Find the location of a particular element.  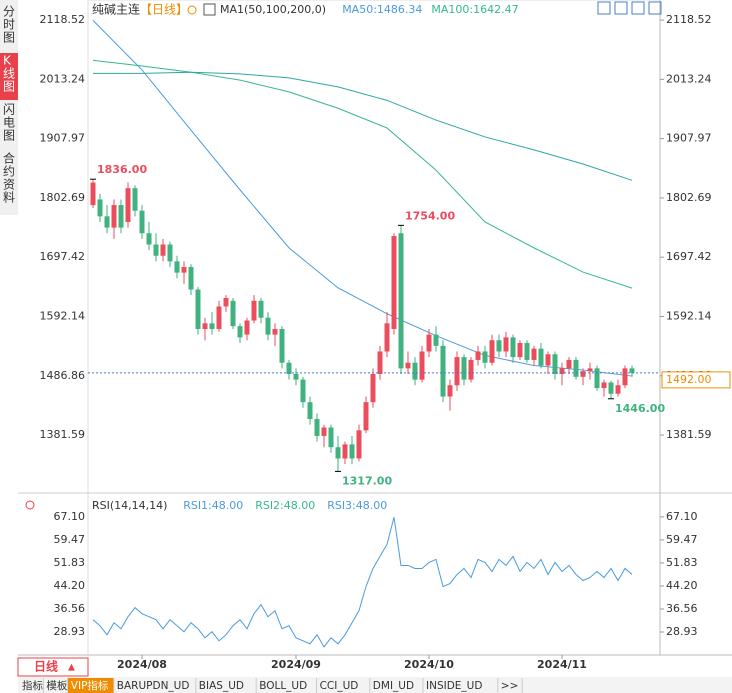

y-tick-label-left: 51.83 is located at coordinates (70, 562).